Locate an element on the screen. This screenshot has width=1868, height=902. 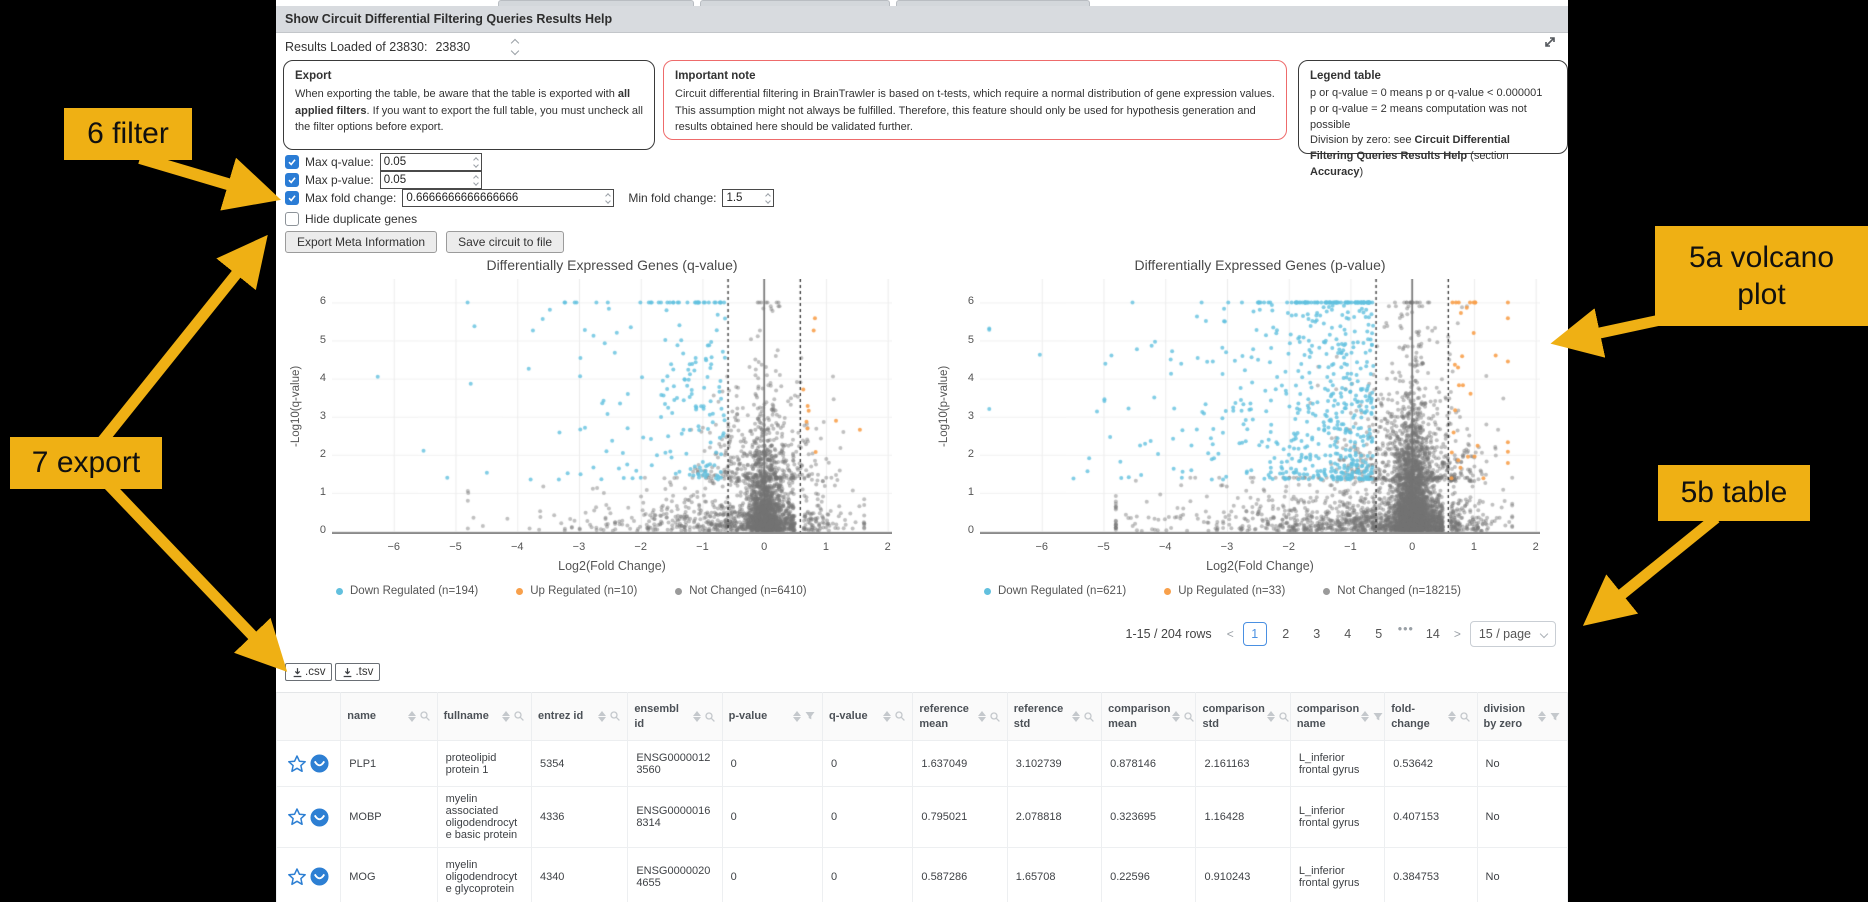
pagination-page-4: 4 is located at coordinates (1348, 634).